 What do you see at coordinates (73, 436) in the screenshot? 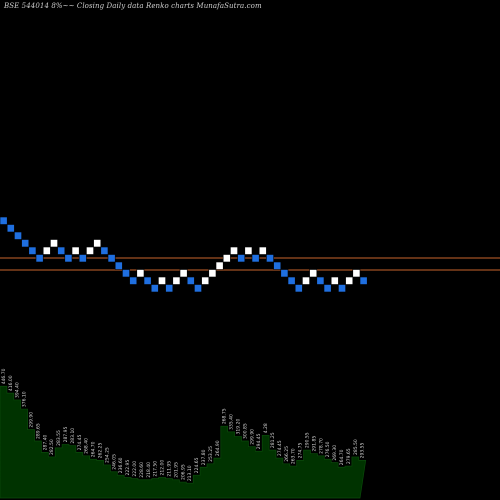
I see `volume-label: 283.10` at bounding box center [73, 436].